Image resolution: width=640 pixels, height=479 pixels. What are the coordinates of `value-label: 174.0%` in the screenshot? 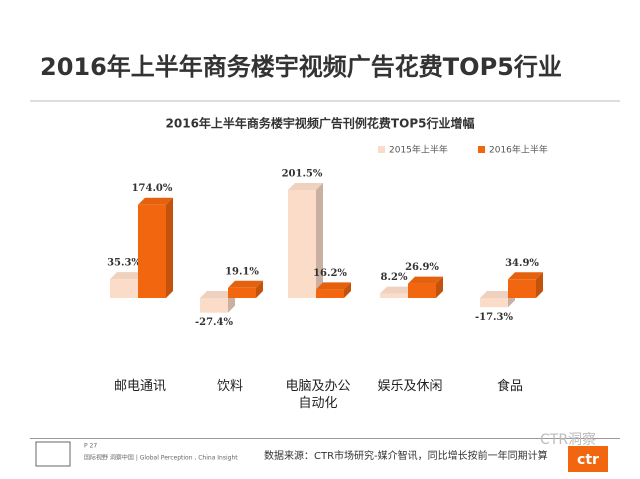 It's located at (152, 188).